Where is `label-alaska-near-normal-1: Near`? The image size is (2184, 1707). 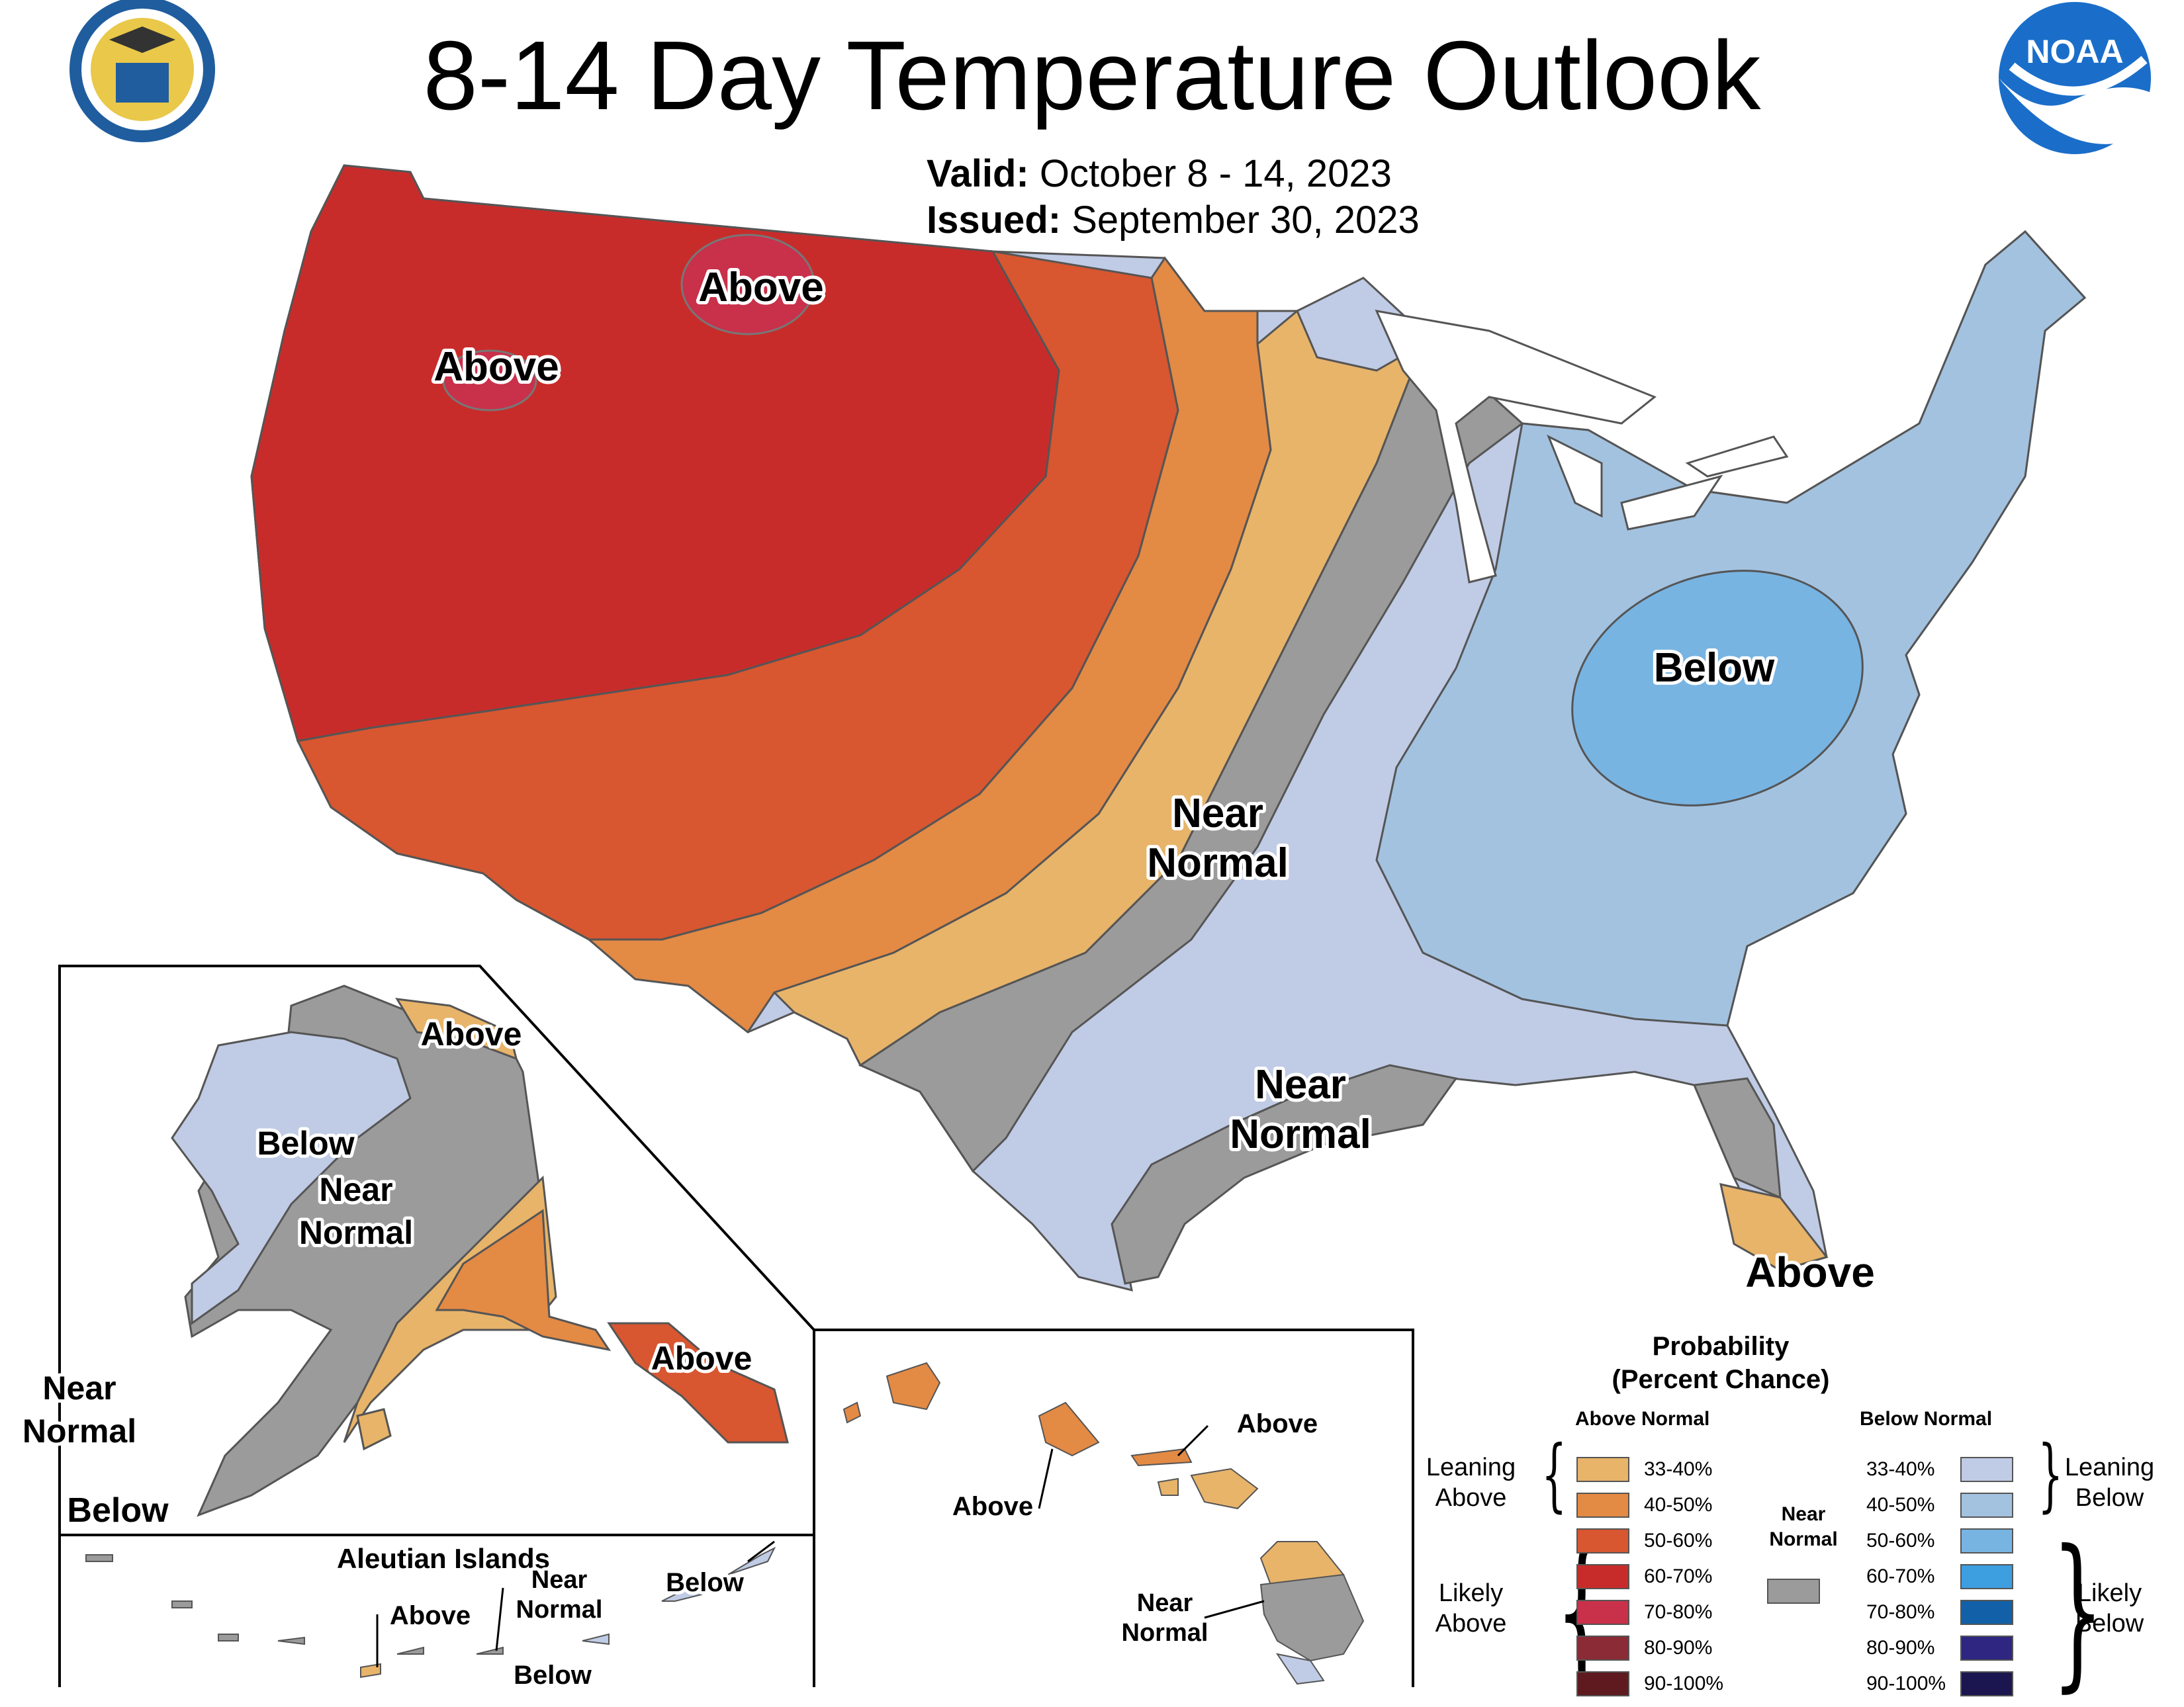 label-alaska-near-normal-1: Near is located at coordinates (355, 1189).